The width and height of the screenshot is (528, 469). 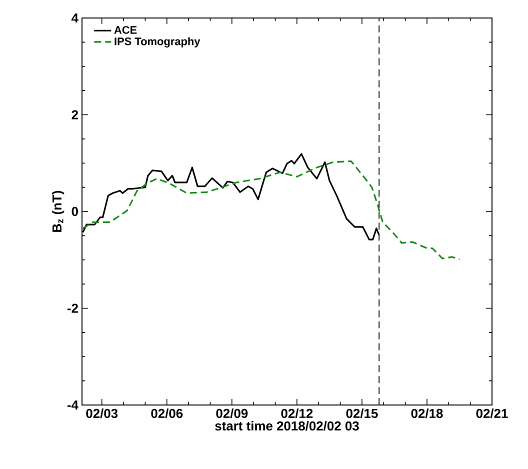 What do you see at coordinates (125, 30) in the screenshot?
I see `legend-label: ACE` at bounding box center [125, 30].